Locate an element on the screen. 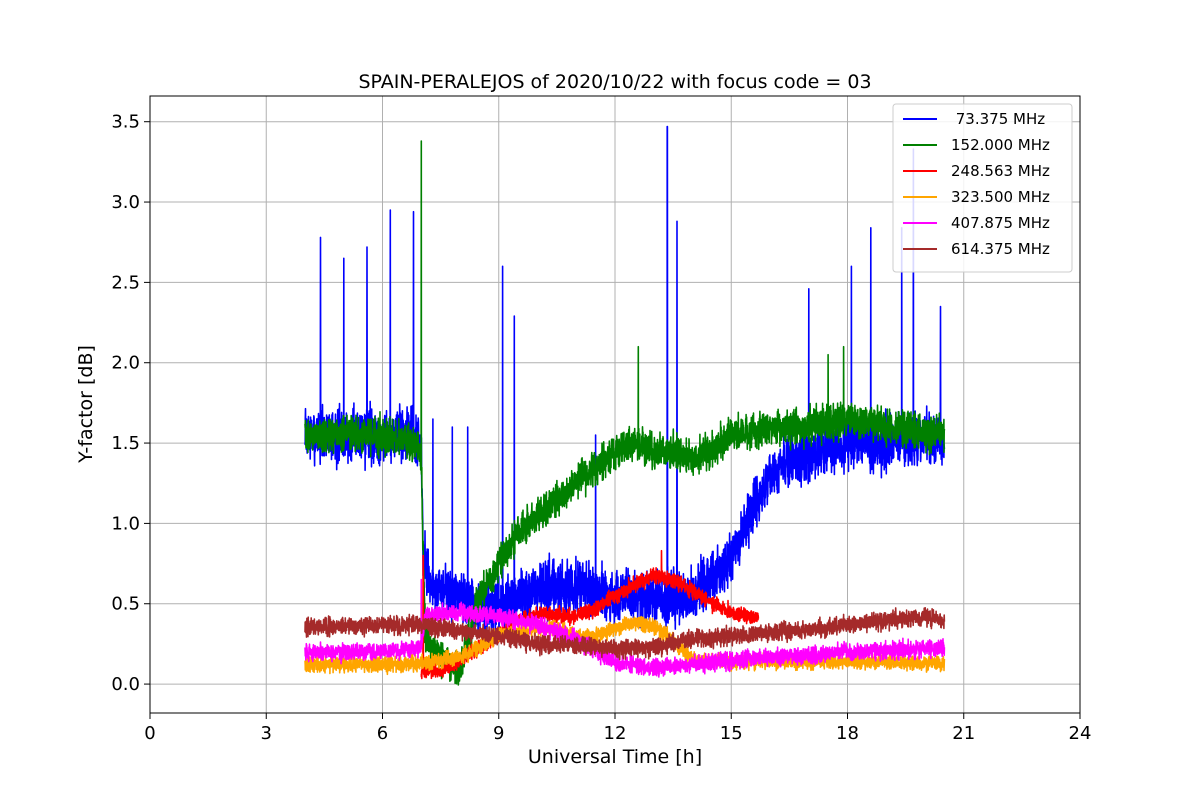 The image size is (1200, 800). y-tick-label: 3.0 is located at coordinates (125, 202).